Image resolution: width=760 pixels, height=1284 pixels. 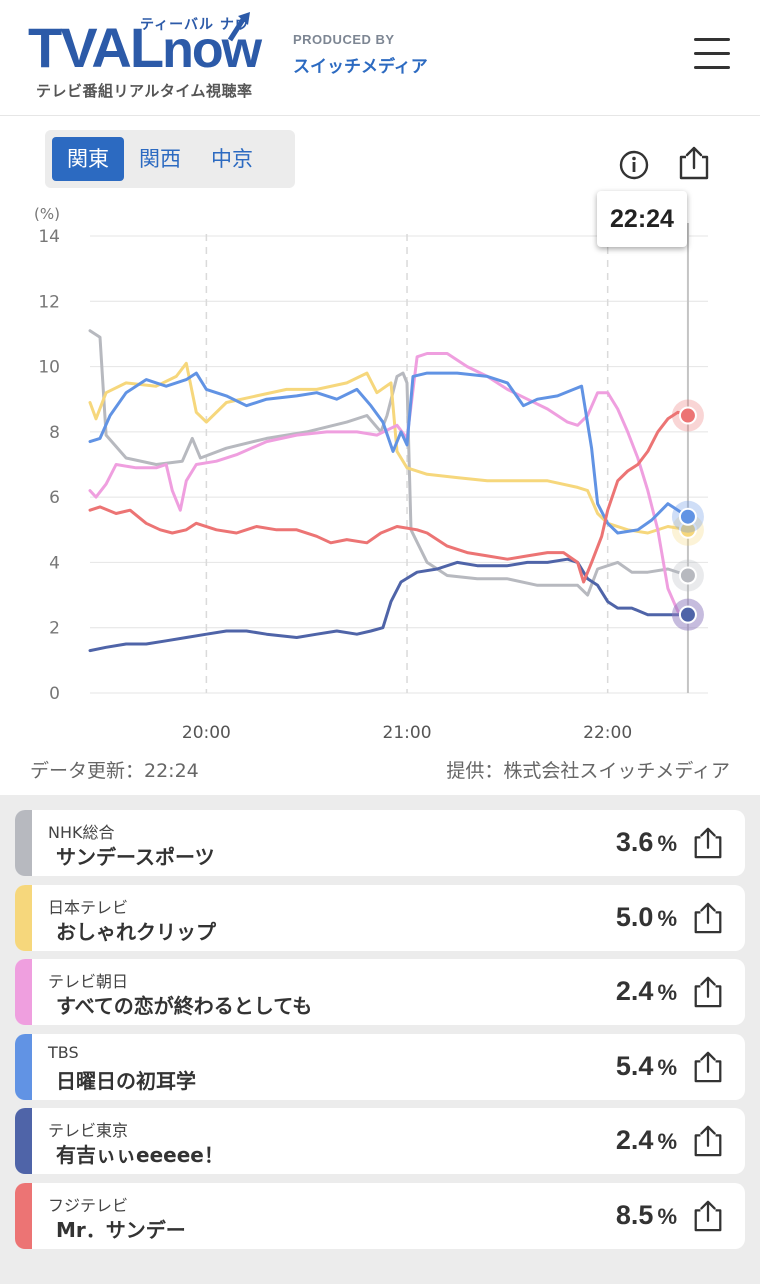 What do you see at coordinates (380, 992) in the screenshot?
I see `channel-card-asahi: テレビ朝日すべての恋が終わるとしても 2.4%` at bounding box center [380, 992].